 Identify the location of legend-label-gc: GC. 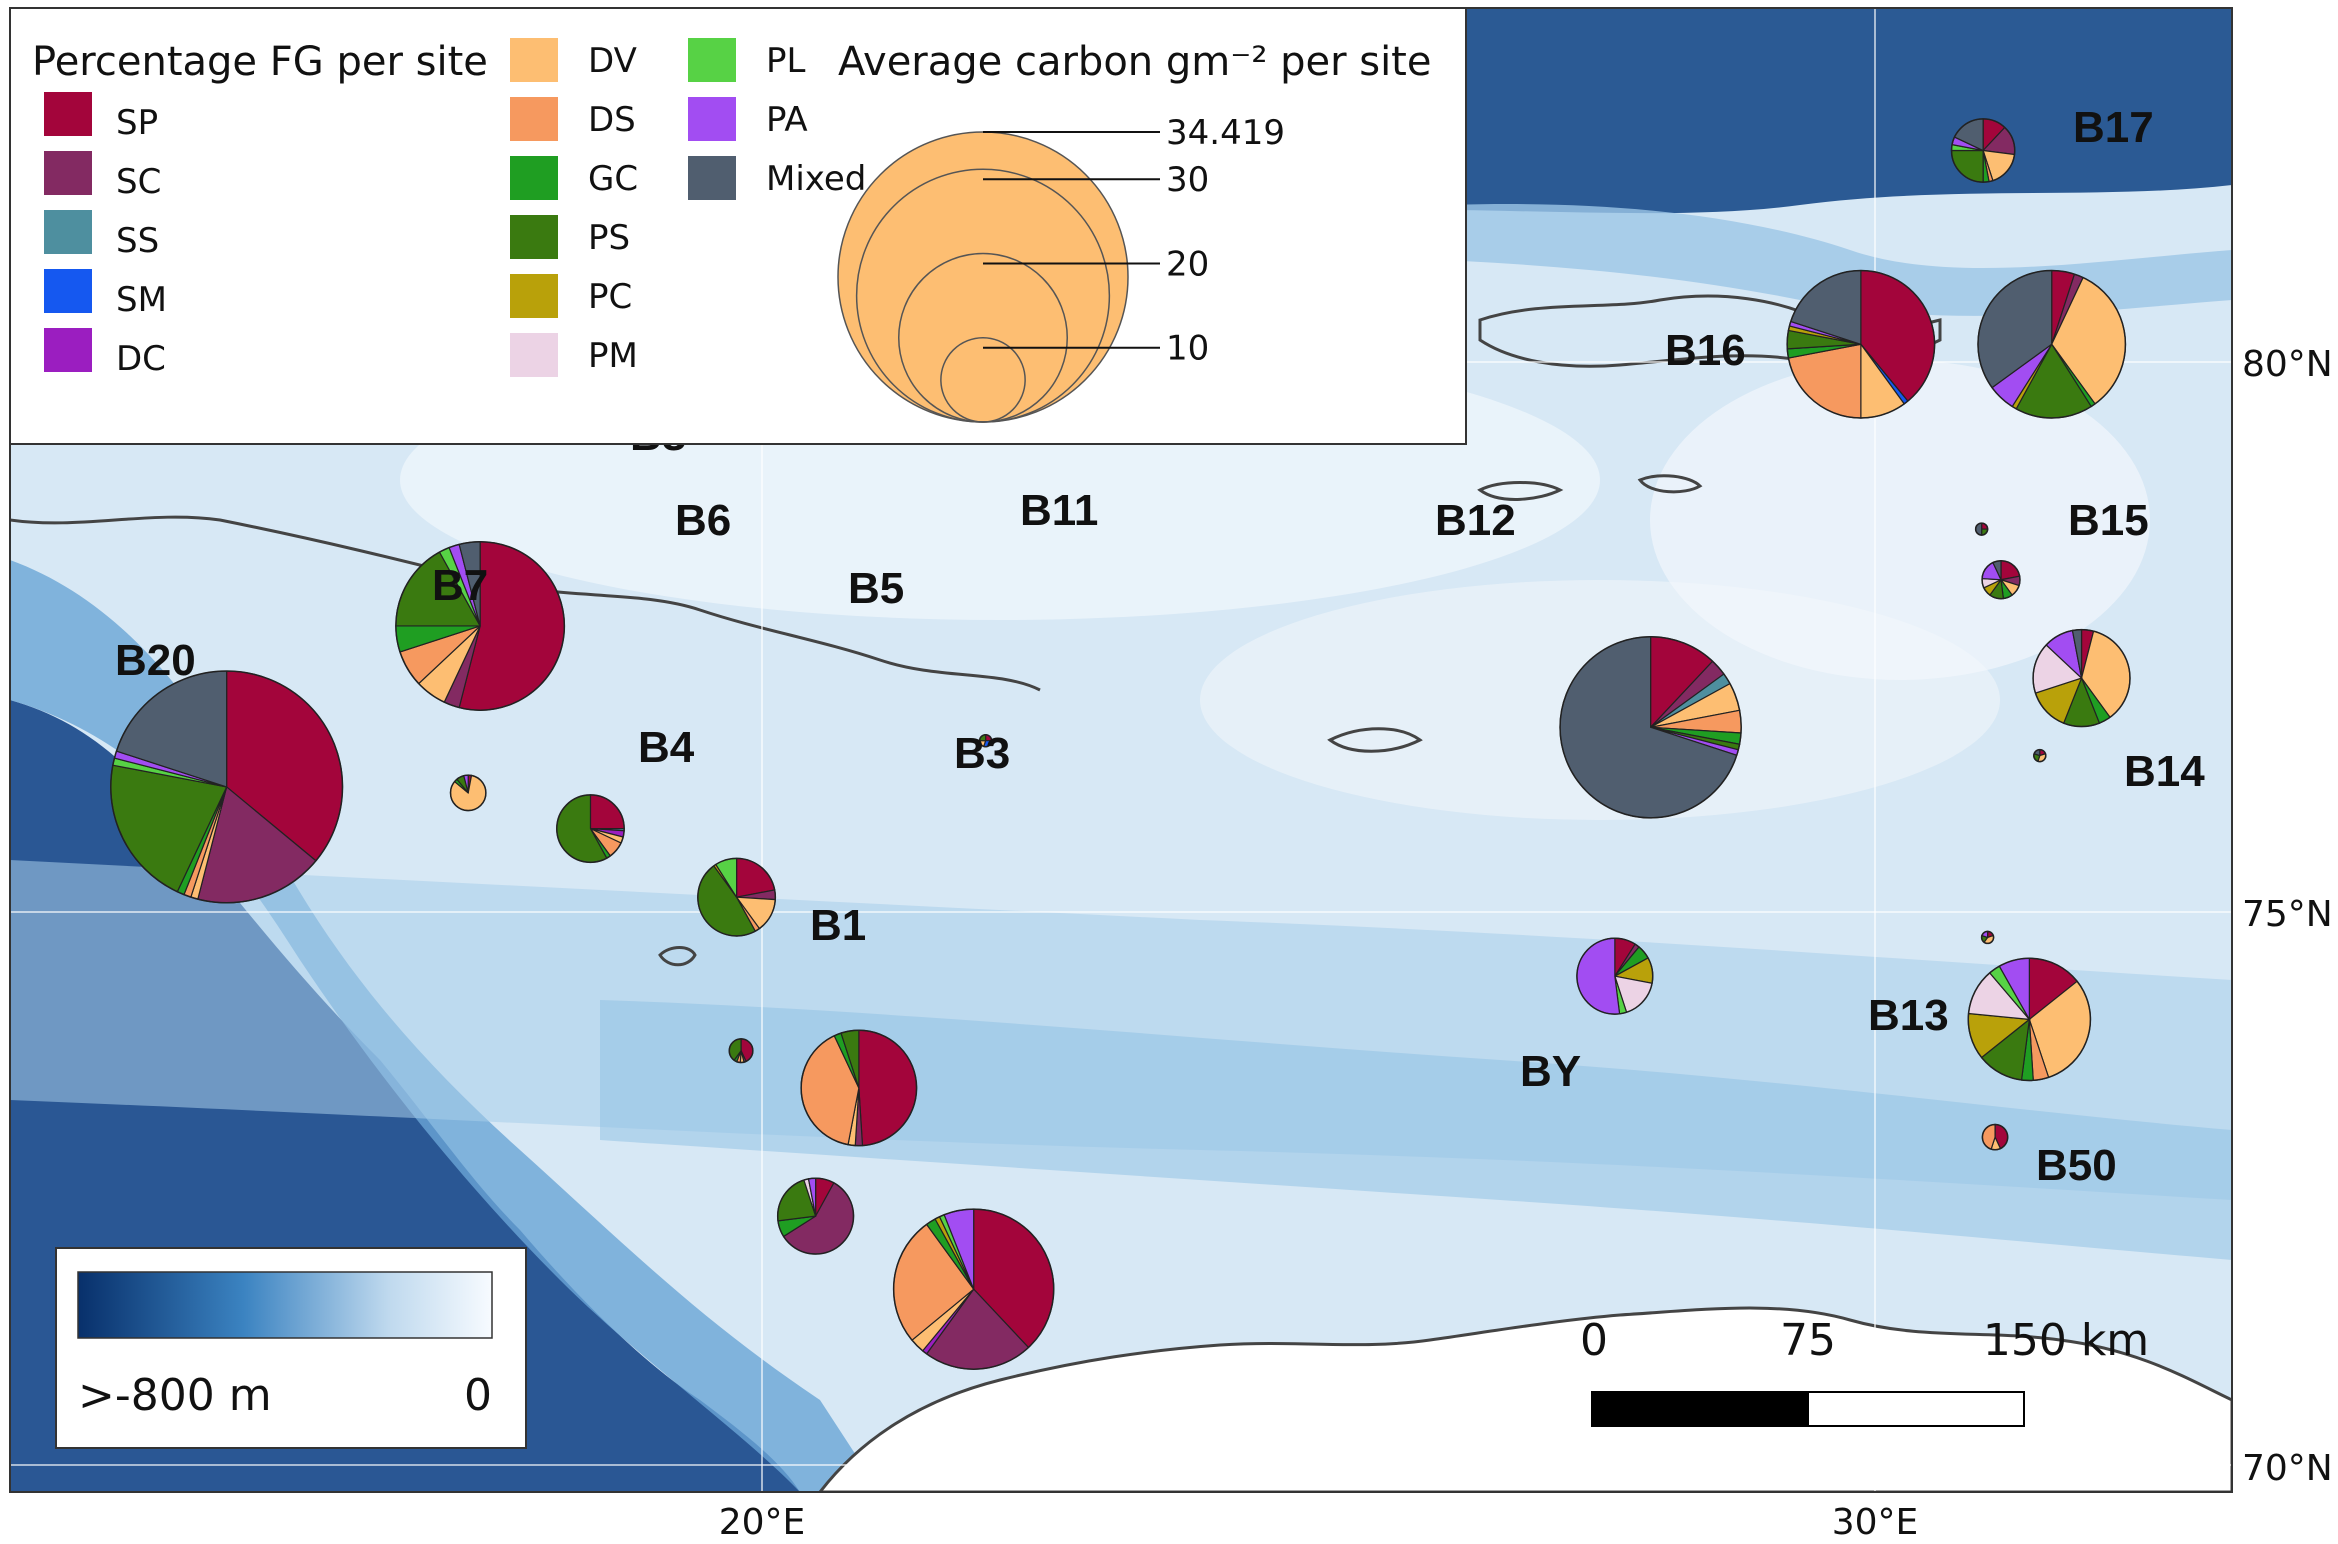
(613, 179).